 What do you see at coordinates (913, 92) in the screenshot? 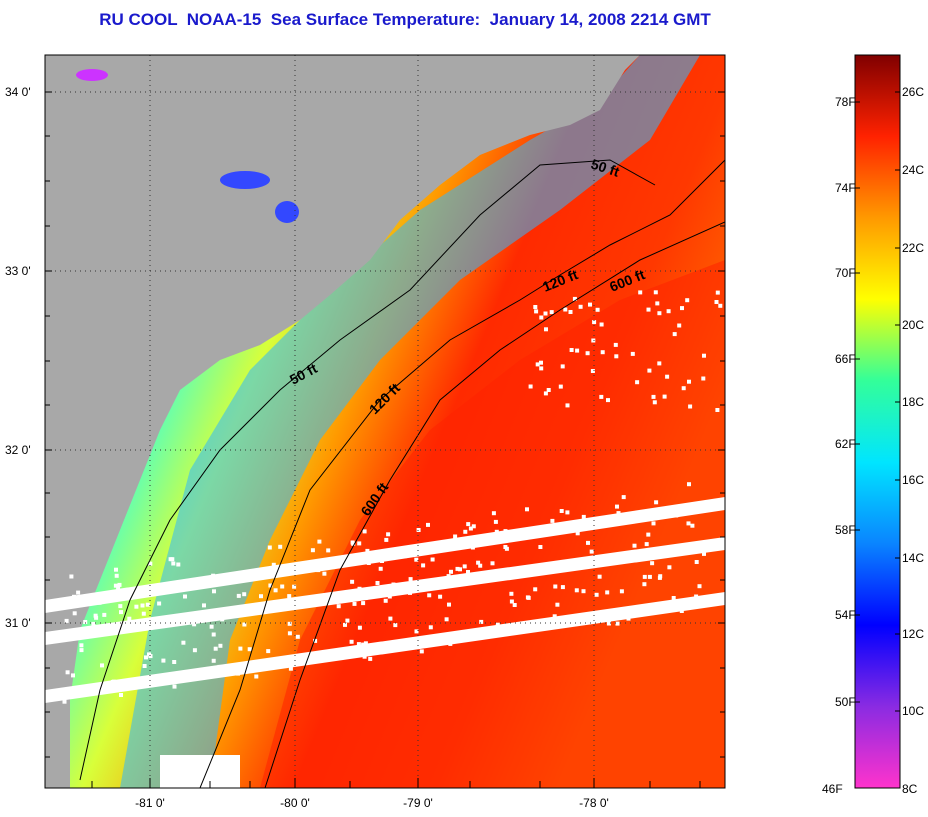
I see `celsius-label: 26C` at bounding box center [913, 92].